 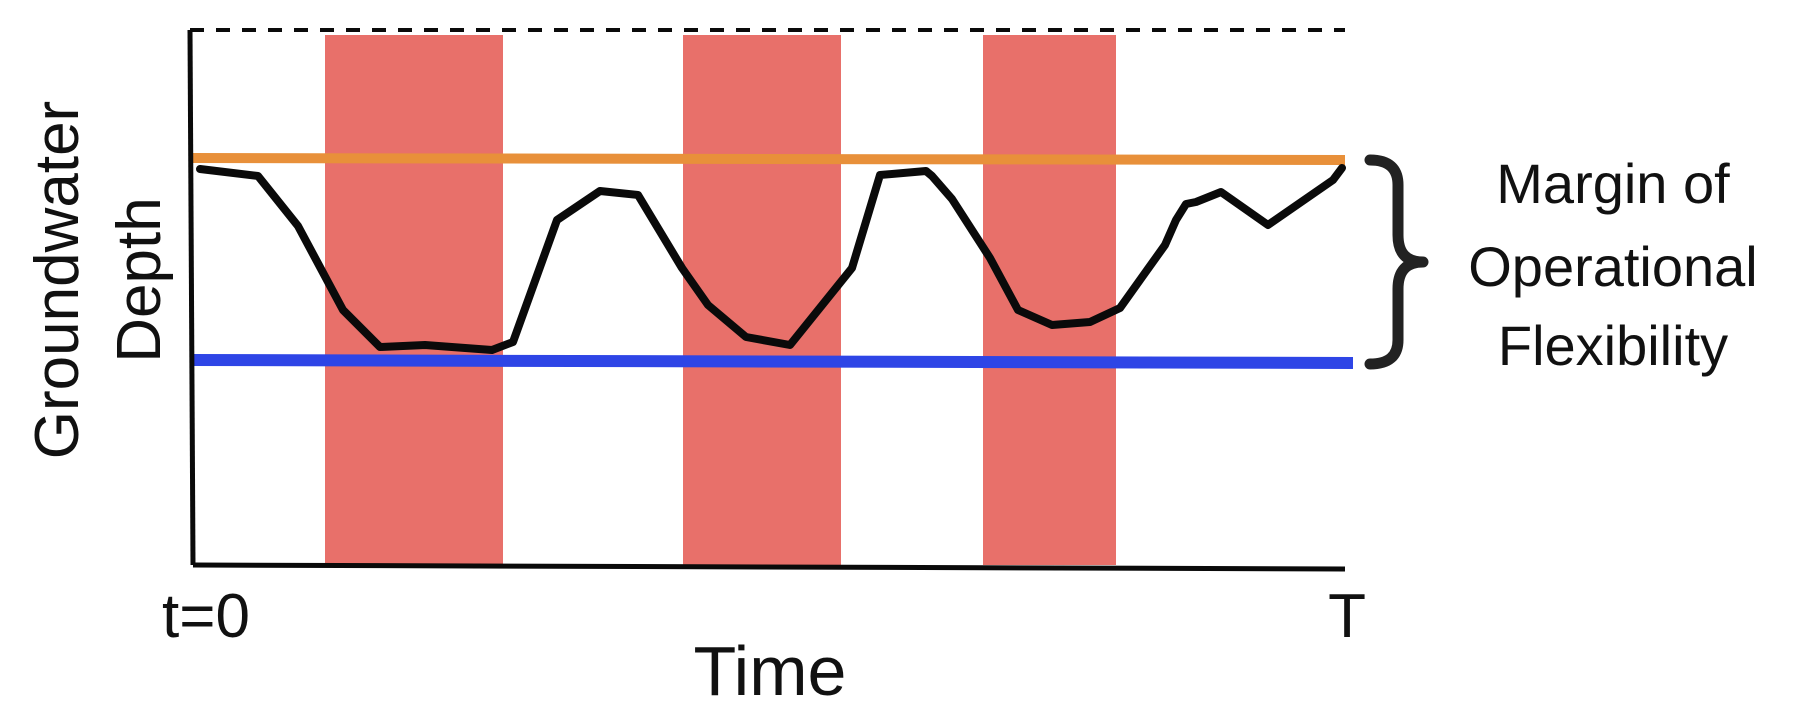 What do you see at coordinates (1613, 345) in the screenshot?
I see `bracket-label-line3: Flexibility` at bounding box center [1613, 345].